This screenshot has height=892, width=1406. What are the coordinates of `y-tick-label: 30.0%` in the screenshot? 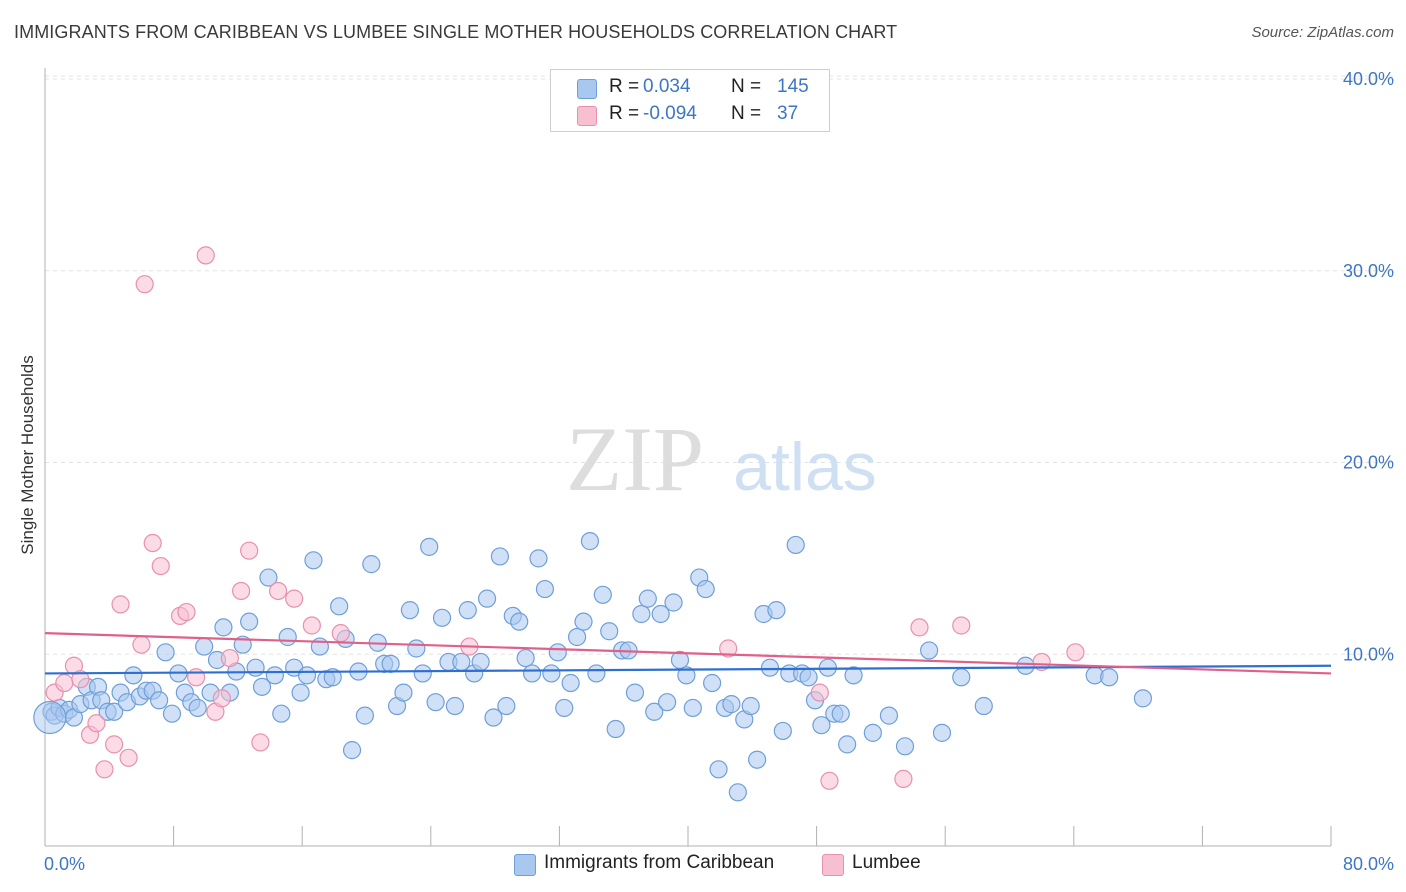 It's located at (1368, 271).